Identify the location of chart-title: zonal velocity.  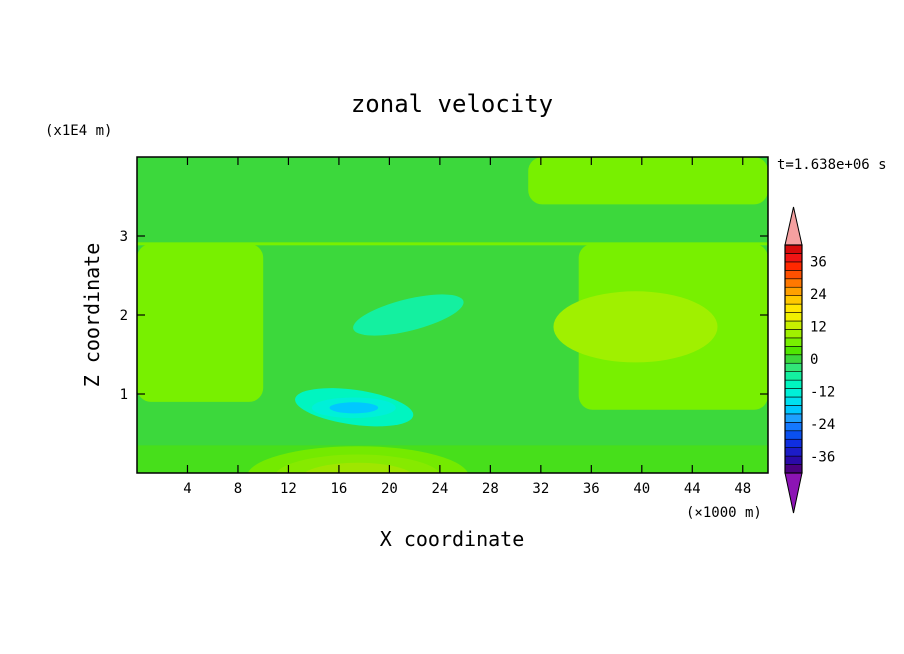
(452, 104).